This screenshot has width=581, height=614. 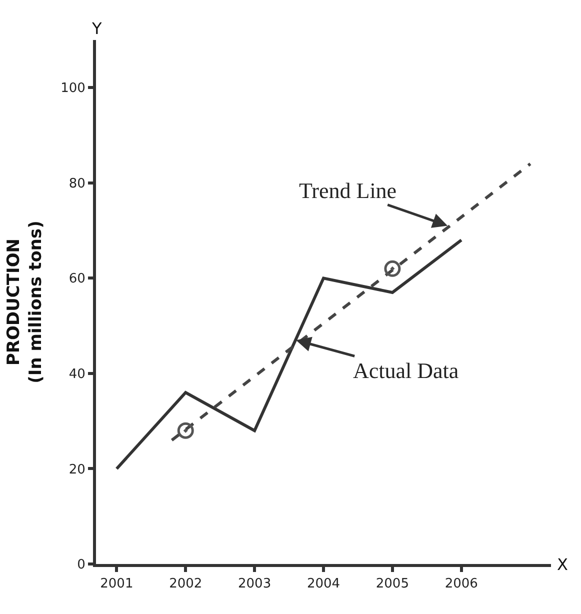 What do you see at coordinates (406, 370) in the screenshot?
I see `annotation: Actual Data` at bounding box center [406, 370].